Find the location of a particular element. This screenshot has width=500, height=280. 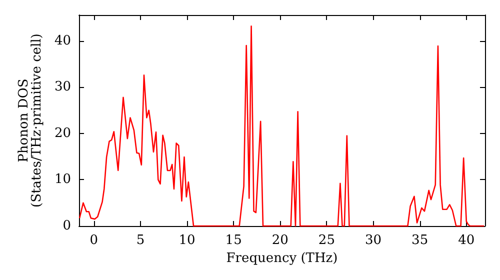

x-axis-title: Frequency (THz) is located at coordinates (282, 258).